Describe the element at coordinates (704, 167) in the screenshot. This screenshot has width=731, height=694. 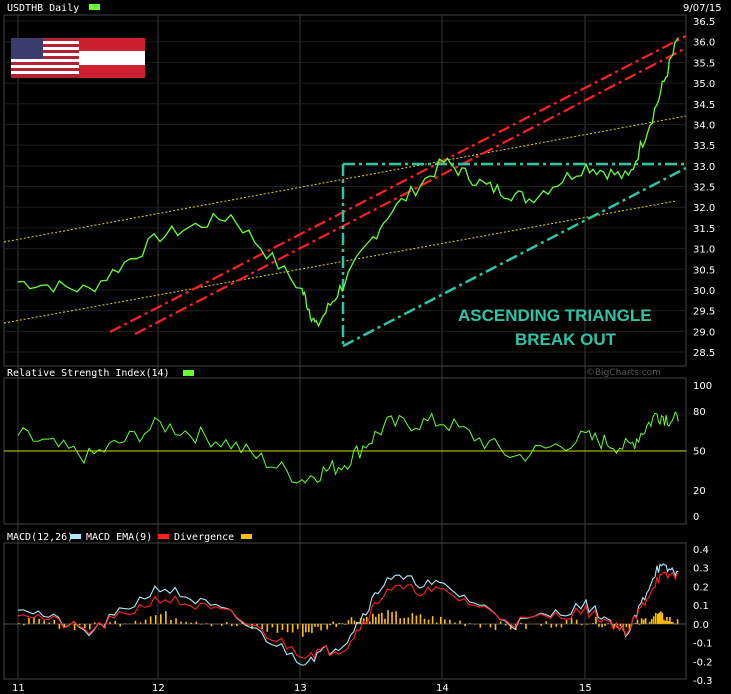
I see `price-tick-label: 33.0` at that location.